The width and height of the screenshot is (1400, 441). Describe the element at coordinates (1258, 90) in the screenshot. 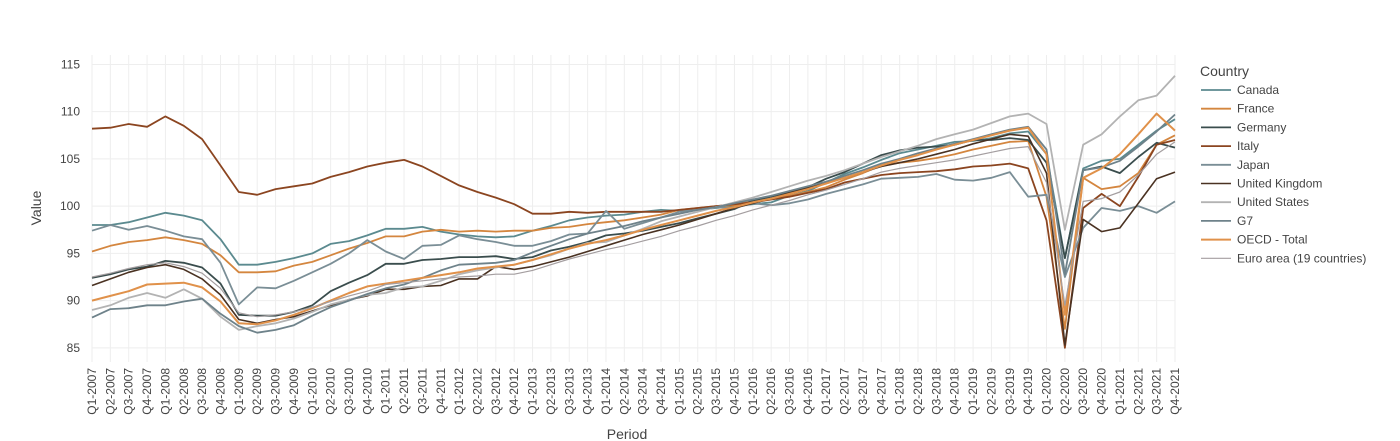

I see `legend-label: Canada` at that location.